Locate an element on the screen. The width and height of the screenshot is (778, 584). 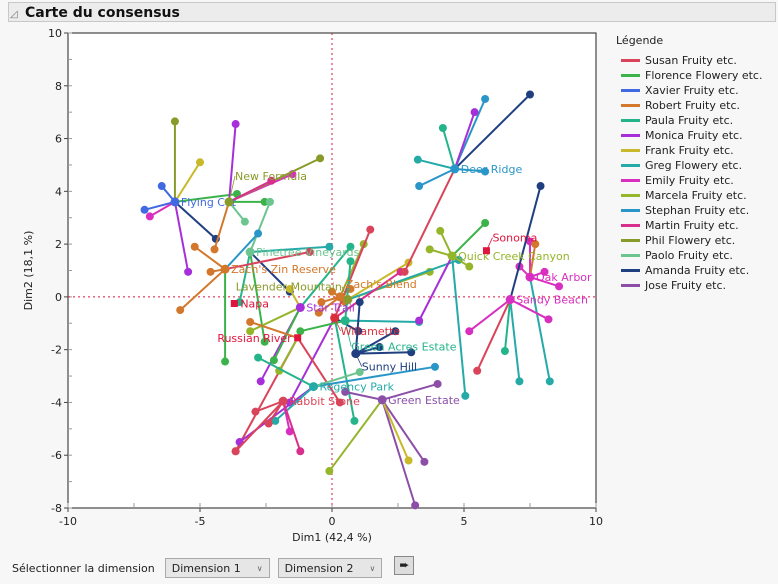
legend-label: Robert Fruity etc. is located at coordinates (692, 105).